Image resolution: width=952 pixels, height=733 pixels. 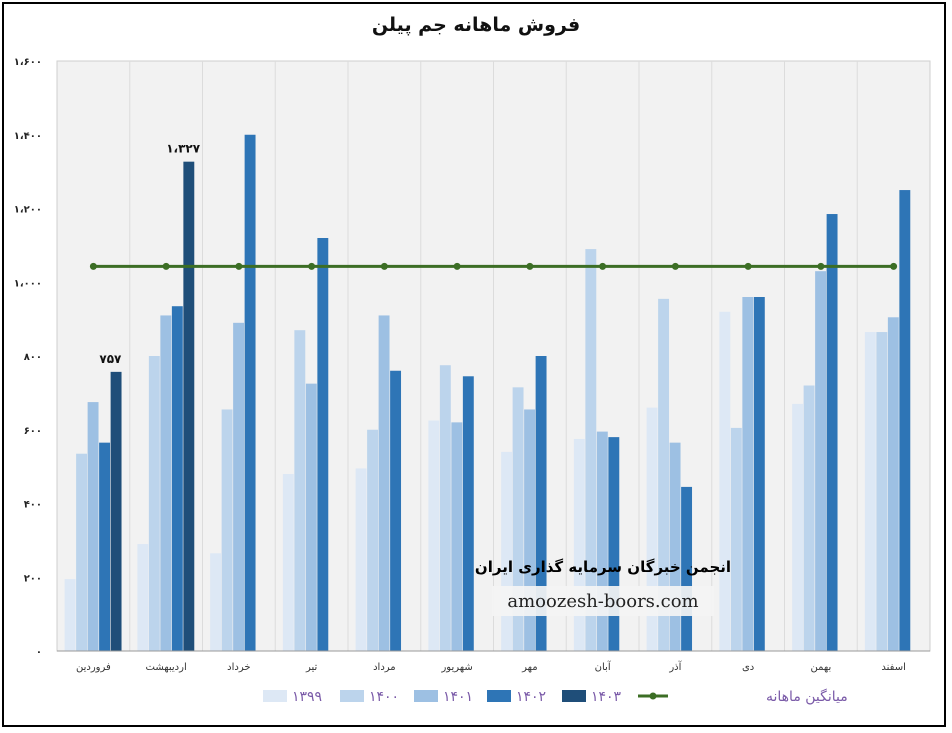 What do you see at coordinates (238, 667) in the screenshot?
I see `x-tick-label: خرداد` at bounding box center [238, 667].